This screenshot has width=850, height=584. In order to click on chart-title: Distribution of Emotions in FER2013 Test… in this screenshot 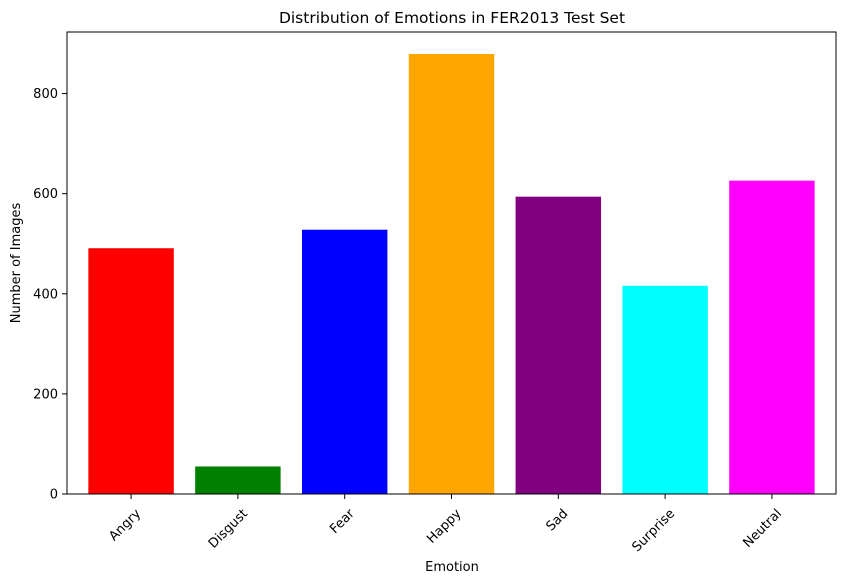, I will do `click(452, 18)`.